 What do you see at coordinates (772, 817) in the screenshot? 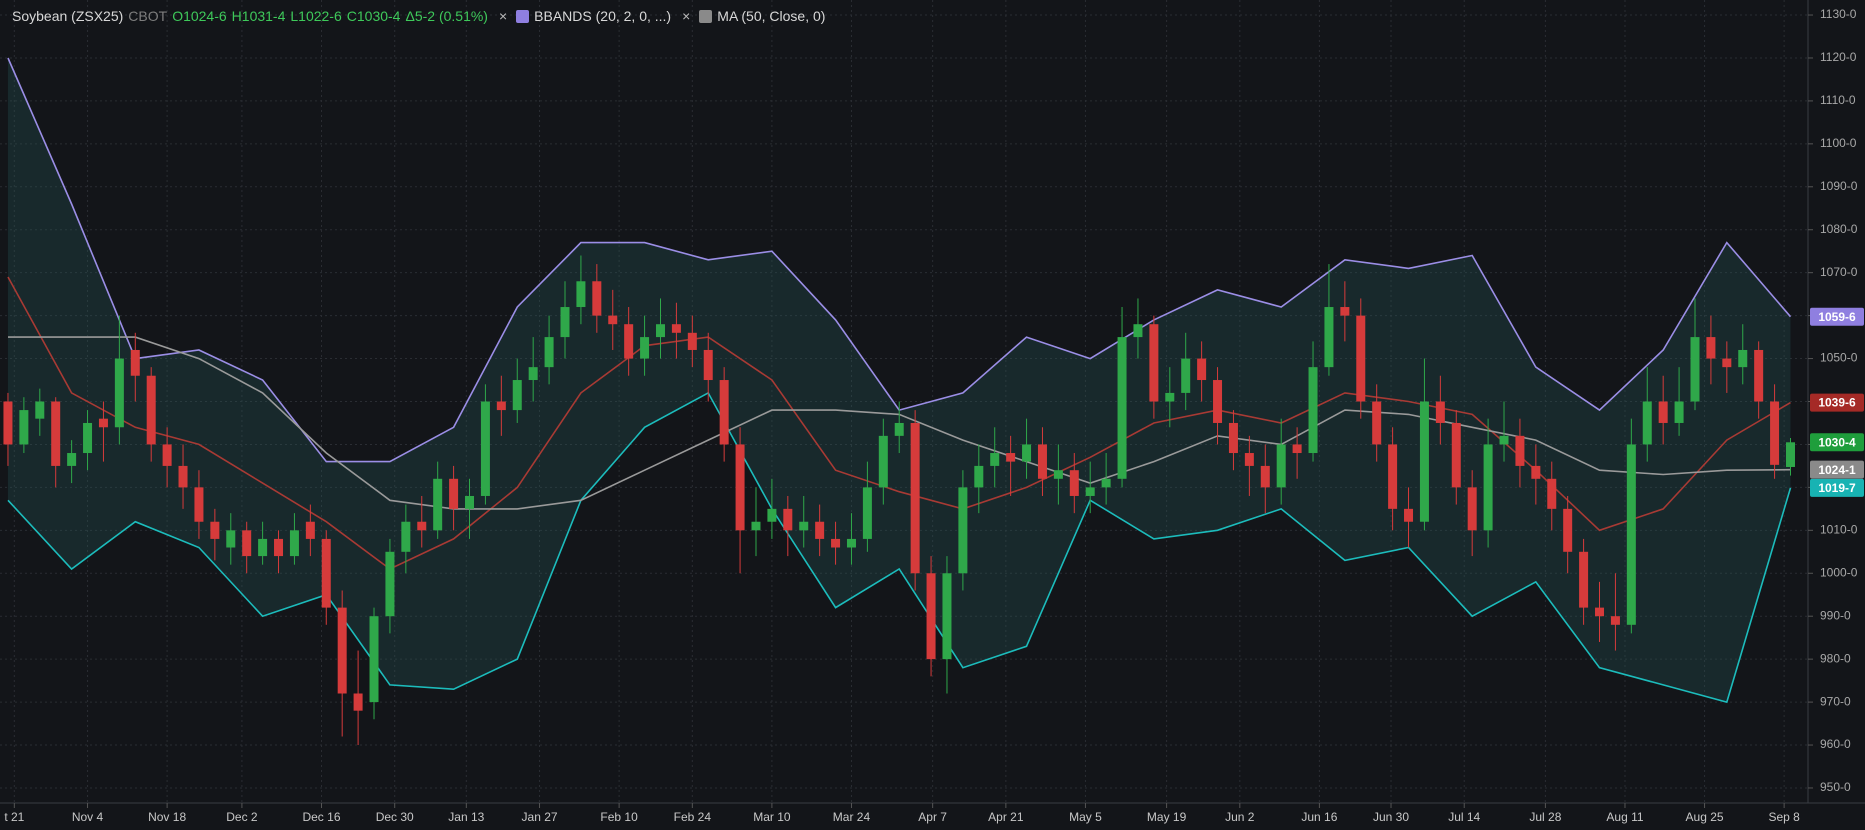
I see `x-tick-label: Mar 10` at bounding box center [772, 817].